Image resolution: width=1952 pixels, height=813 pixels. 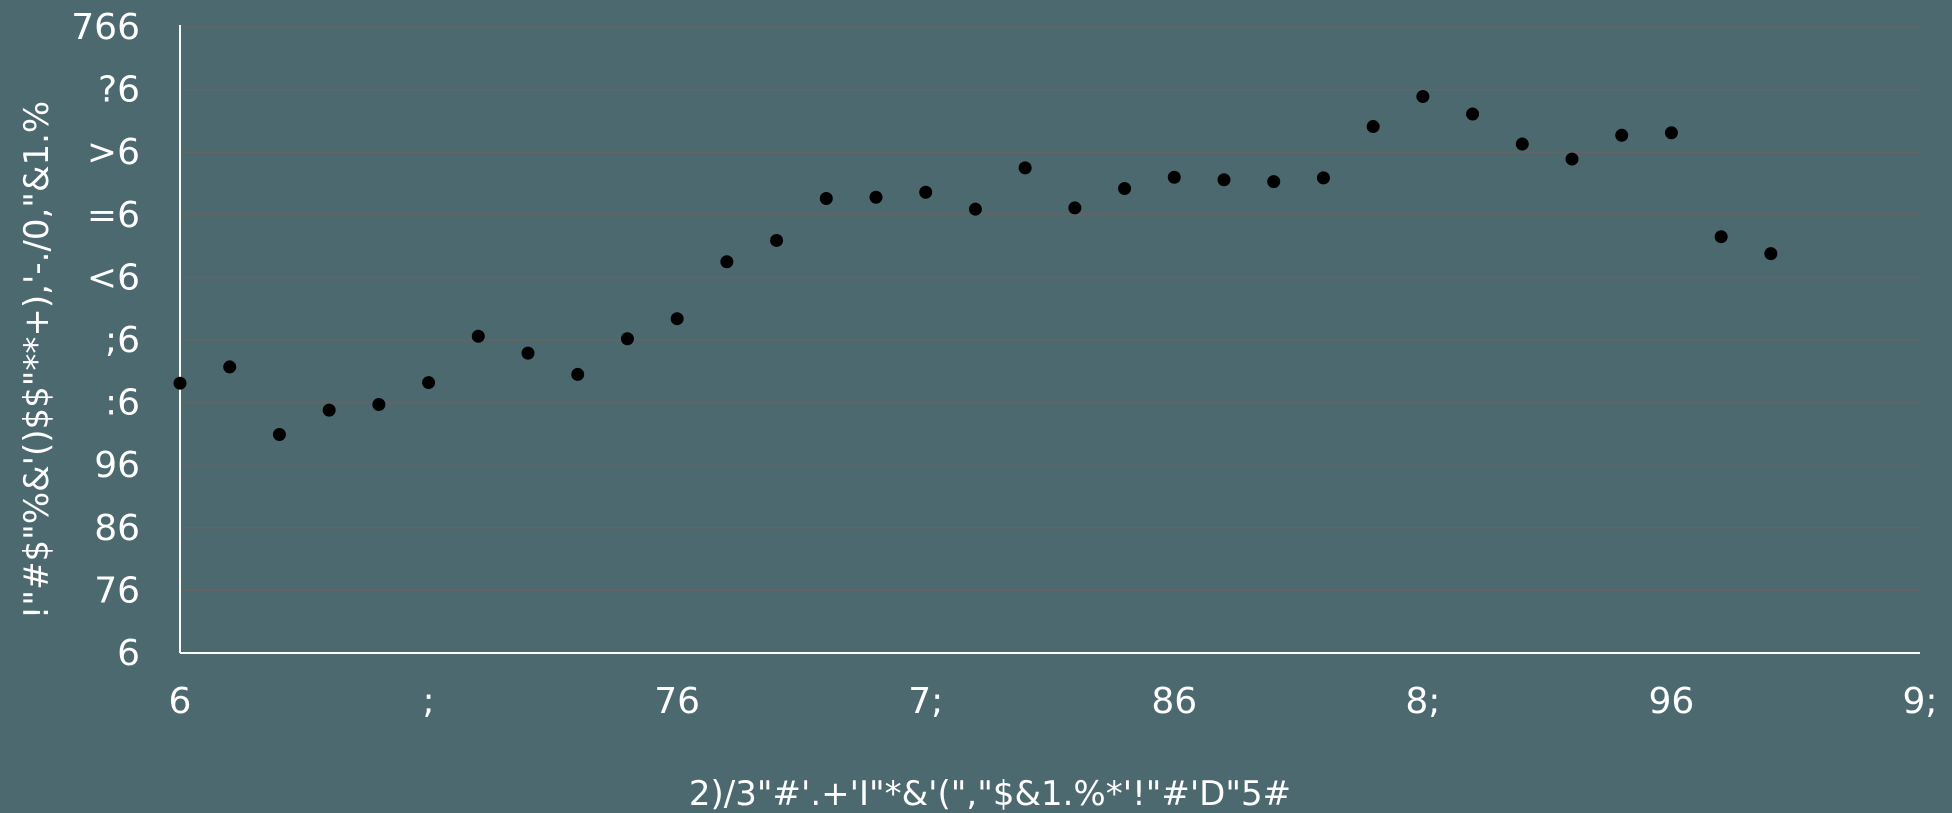 I want to click on x-tick-label: 76, so click(x=677, y=701).